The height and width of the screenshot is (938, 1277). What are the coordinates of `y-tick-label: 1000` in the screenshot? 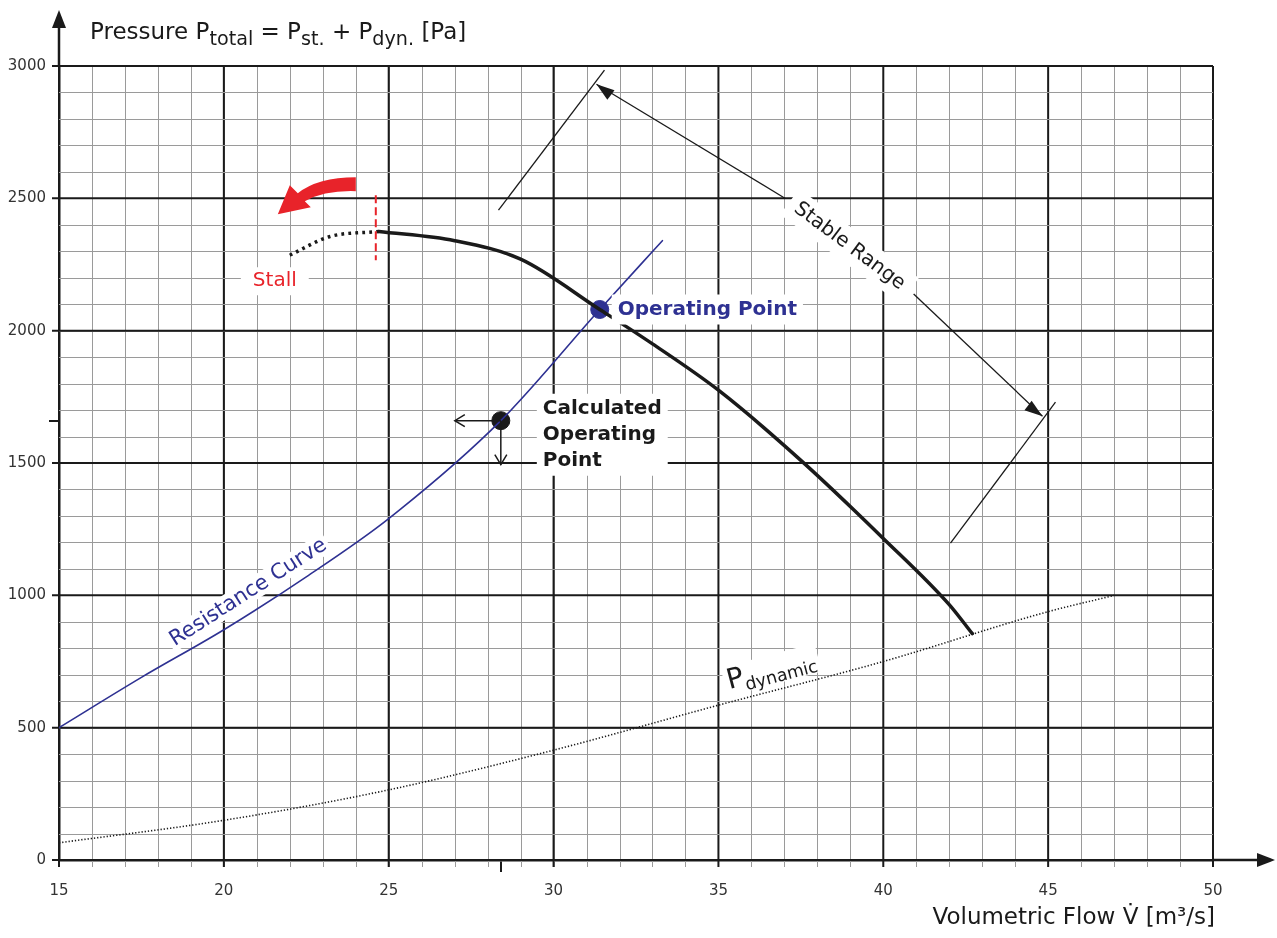 It's located at (26, 594).